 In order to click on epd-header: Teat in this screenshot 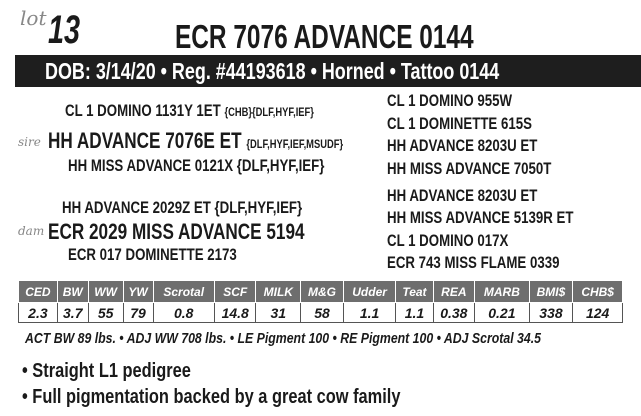, I will do `click(414, 291)`.